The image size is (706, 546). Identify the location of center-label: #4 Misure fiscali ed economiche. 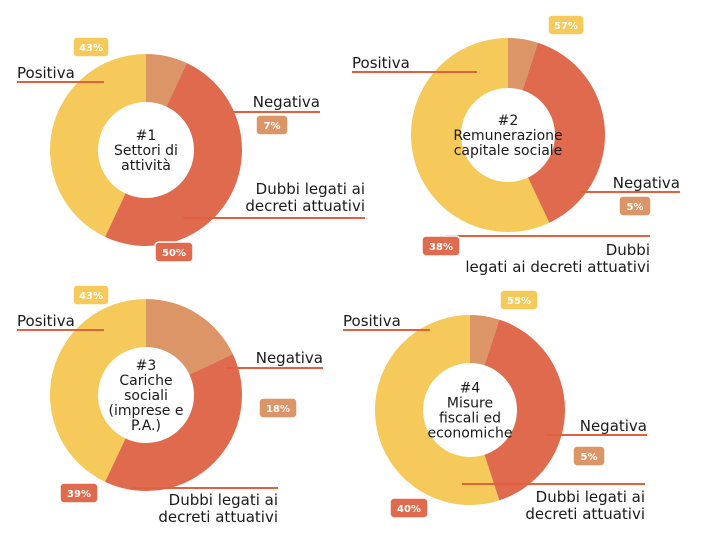
(469, 411).